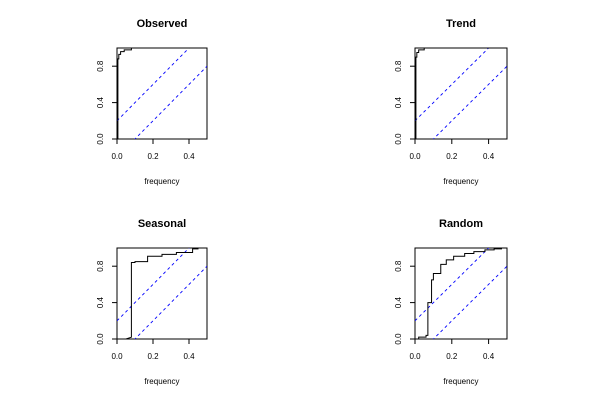 Image resolution: width=599 pixels, height=400 pixels. What do you see at coordinates (162, 24) in the screenshot?
I see `panel-title: Observed` at bounding box center [162, 24].